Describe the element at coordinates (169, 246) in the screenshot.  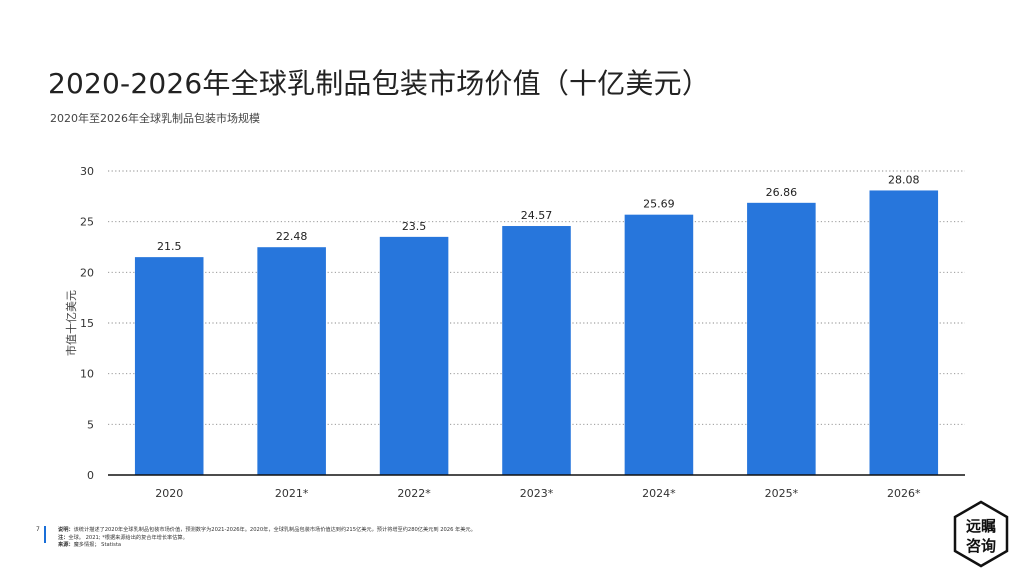
I see `bar-value-label: 21.5` at that location.